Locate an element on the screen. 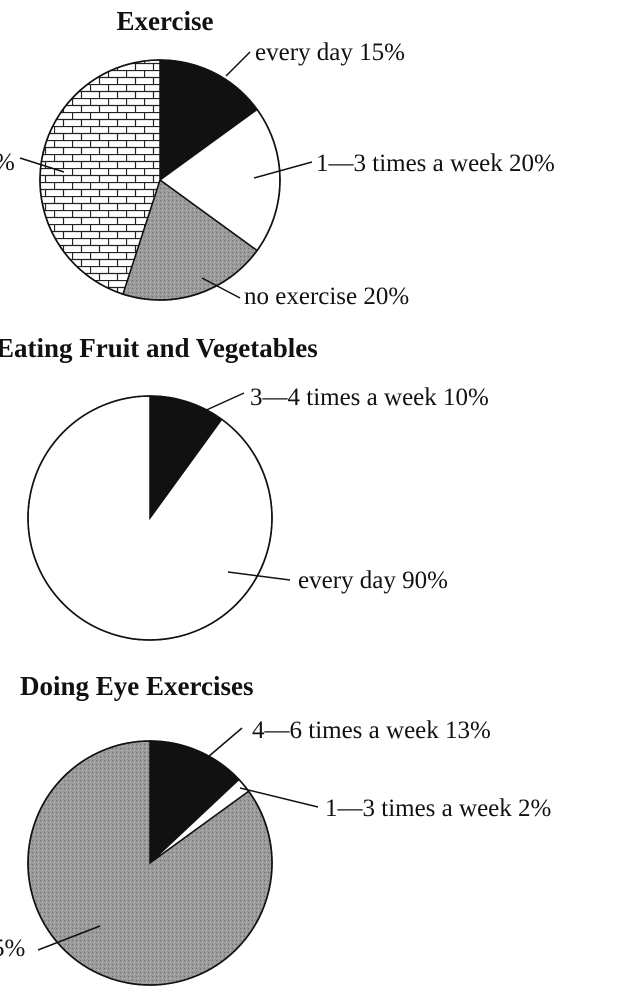 The image size is (628, 986). eye-exercises-title: Doing Eye Exercises is located at coordinates (136, 686).